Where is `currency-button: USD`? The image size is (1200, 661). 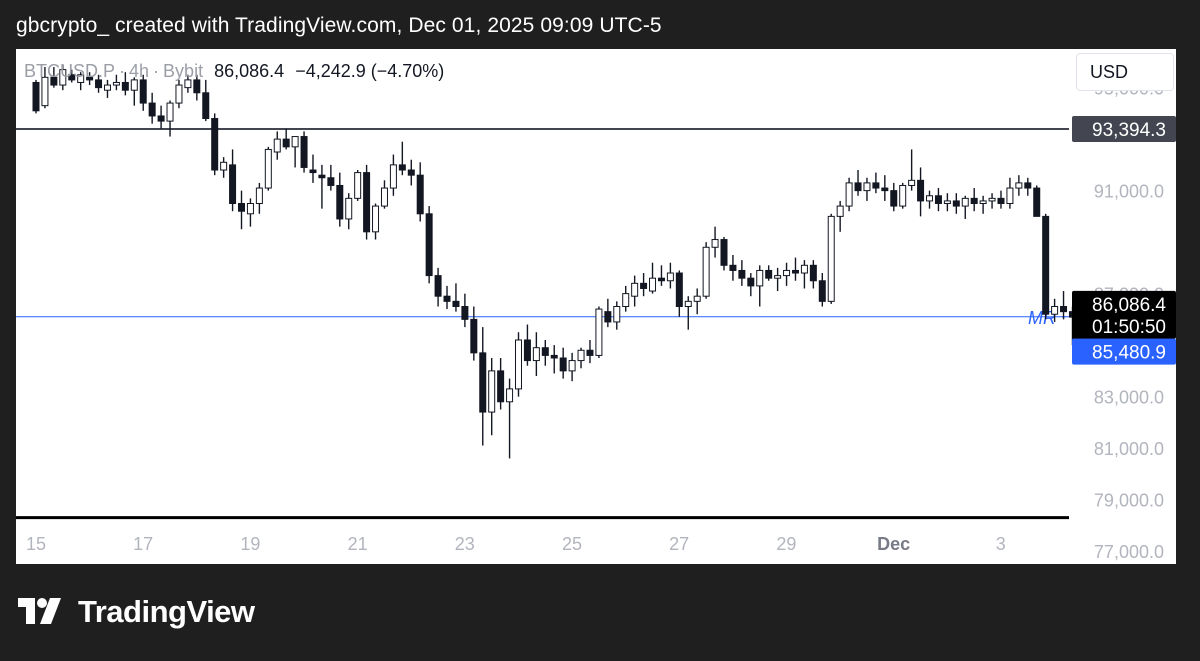 currency-button: USD is located at coordinates (1125, 72).